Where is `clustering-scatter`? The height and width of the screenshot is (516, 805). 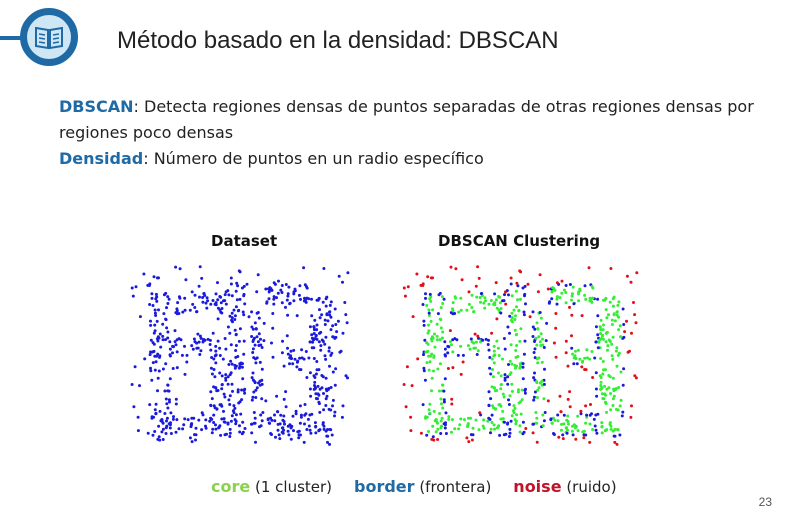
clustering-scatter is located at coordinates (520, 355).